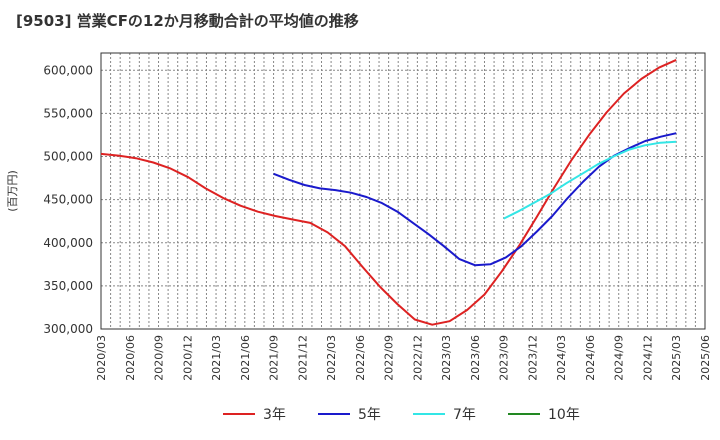  I want to click on y-tick-label: 350,000, so click(68, 286).